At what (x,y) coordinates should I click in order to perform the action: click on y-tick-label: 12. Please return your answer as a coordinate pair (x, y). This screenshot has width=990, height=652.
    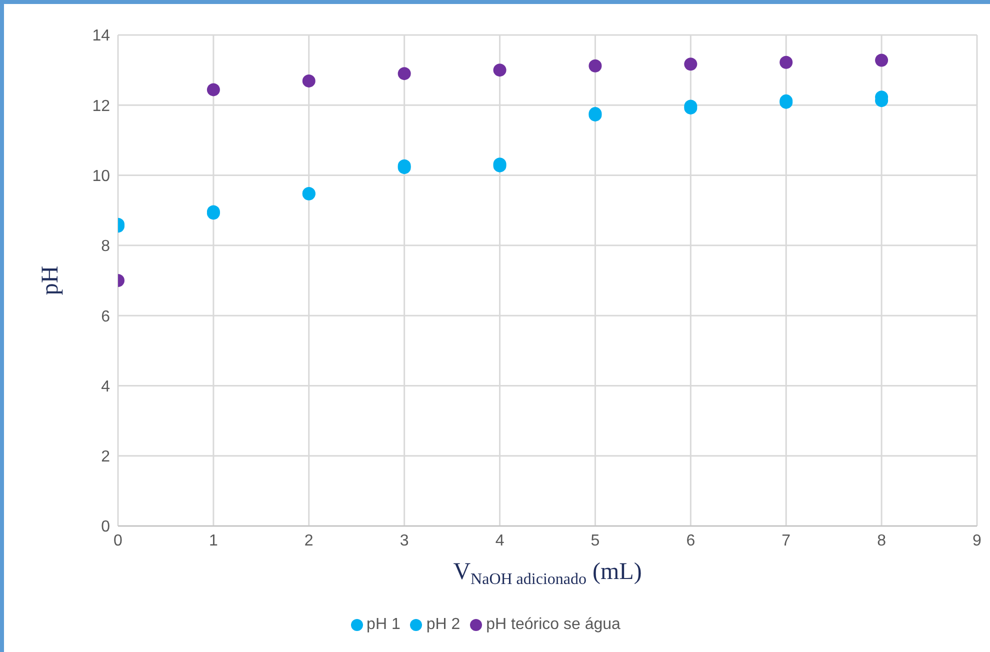
    Looking at the image, I should click on (101, 106).